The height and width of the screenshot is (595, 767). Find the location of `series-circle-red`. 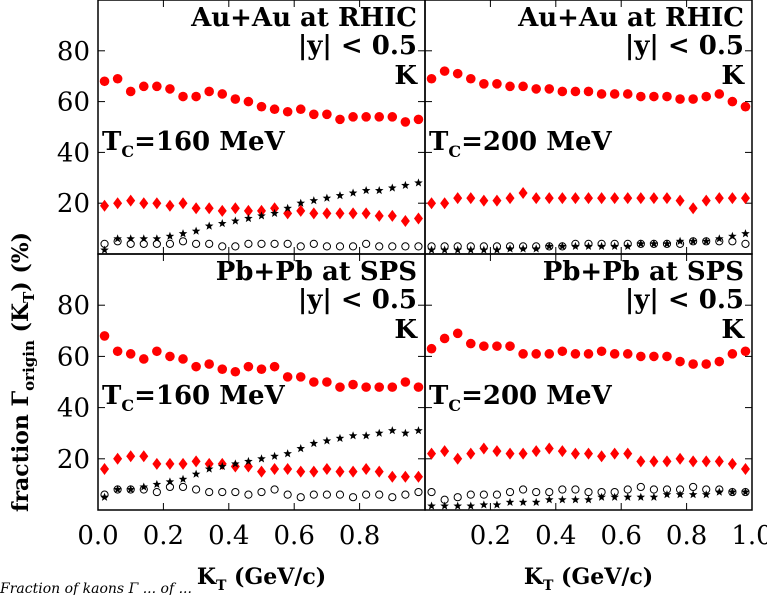

series-circle-red is located at coordinates (261, 361).